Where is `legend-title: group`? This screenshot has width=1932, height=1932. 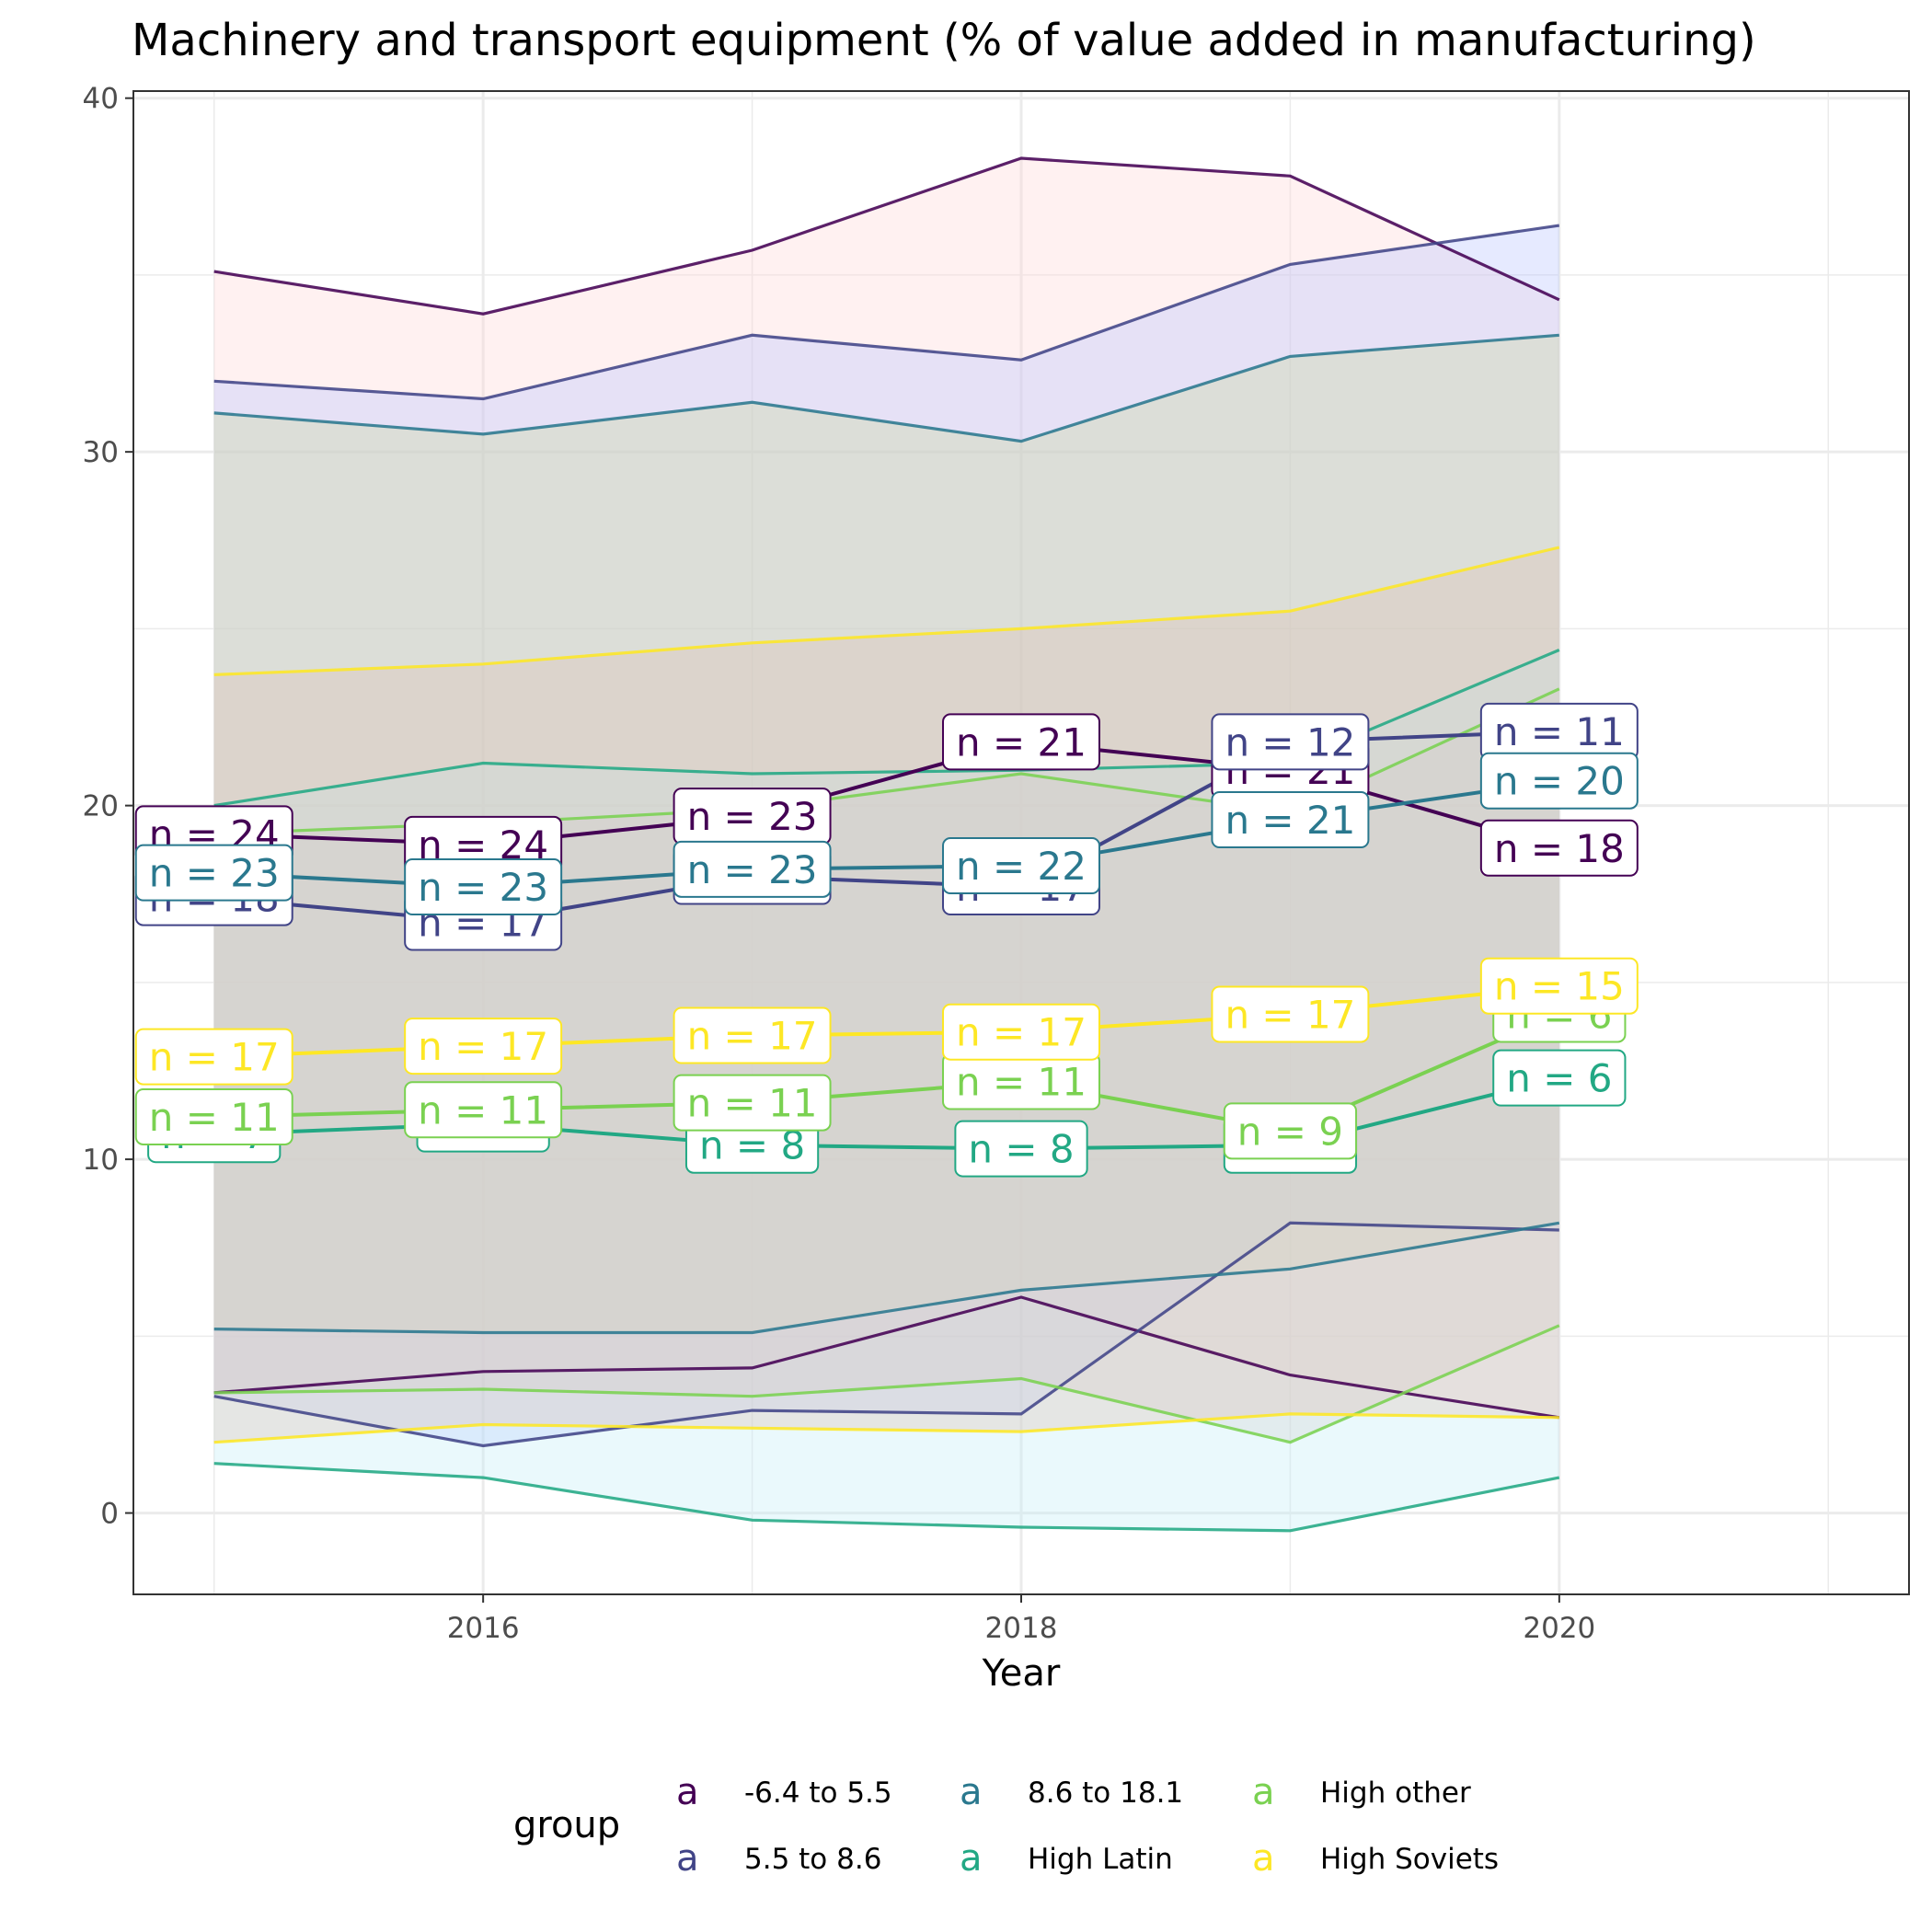
legend-title: group is located at coordinates (566, 1825).